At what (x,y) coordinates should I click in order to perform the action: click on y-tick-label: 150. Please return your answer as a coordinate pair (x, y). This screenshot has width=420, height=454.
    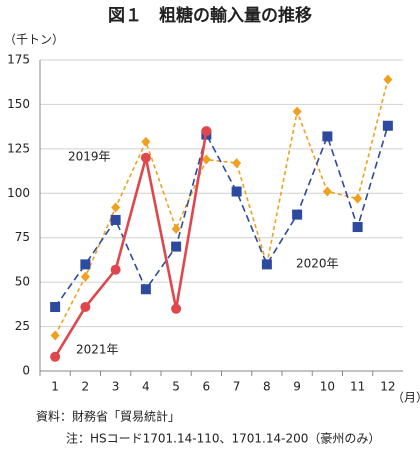
    Looking at the image, I should click on (18, 104).